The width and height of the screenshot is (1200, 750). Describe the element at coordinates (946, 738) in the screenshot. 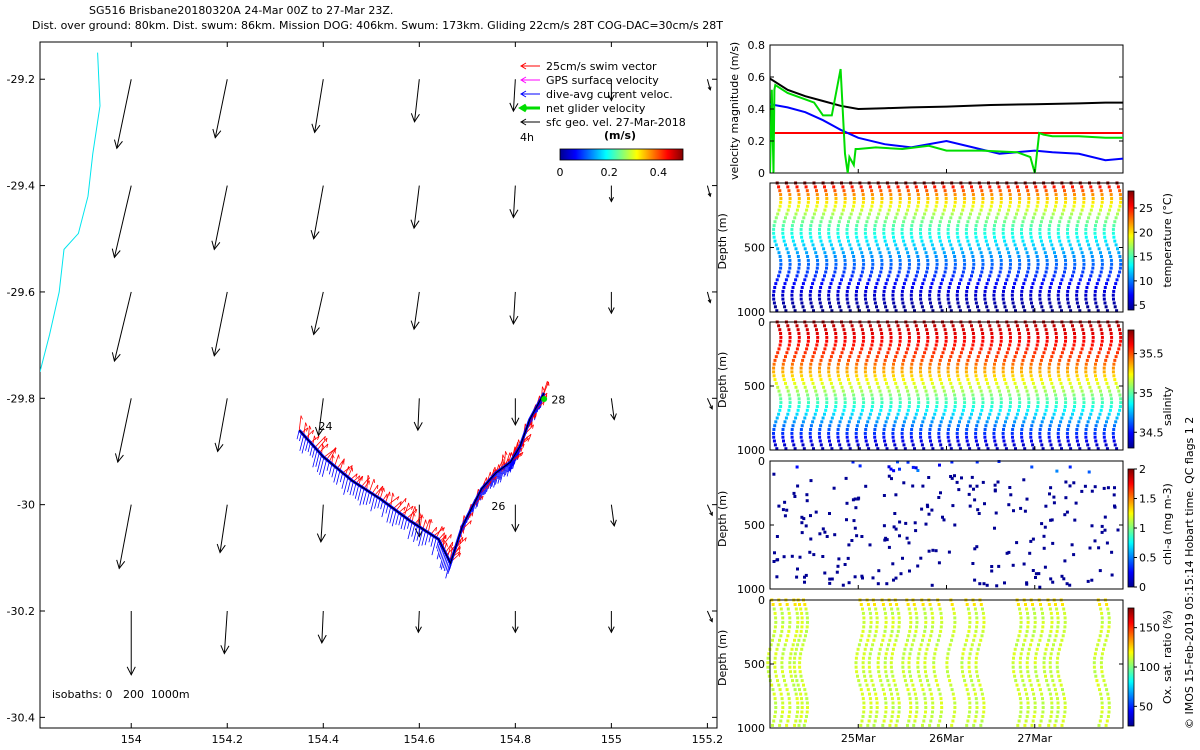

I see `x-tick-label: 26Mar` at that location.